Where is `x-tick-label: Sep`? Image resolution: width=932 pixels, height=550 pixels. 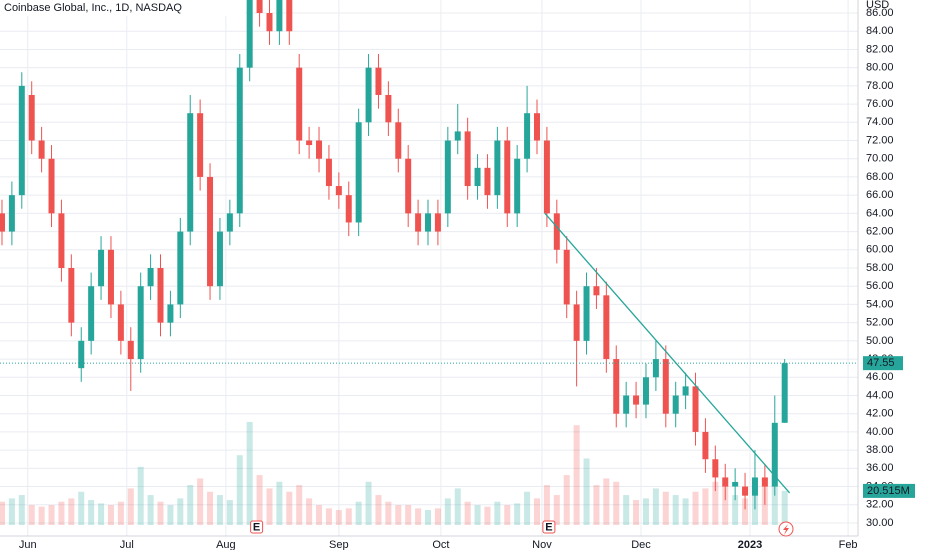 x-tick-label: Sep is located at coordinates (339, 544).